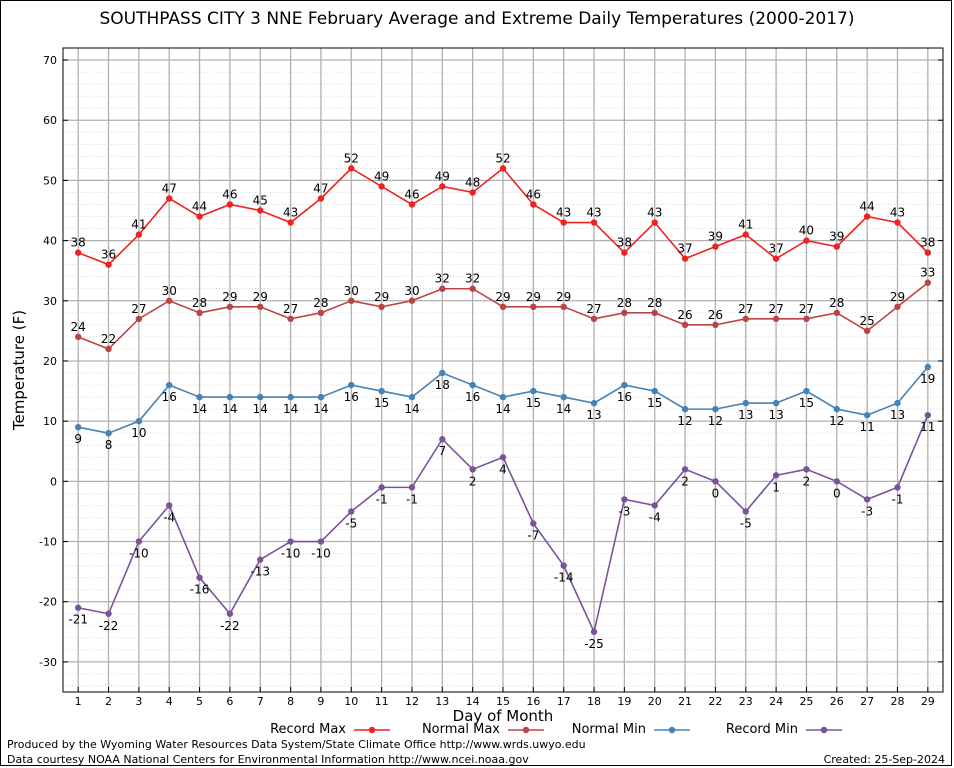 The height and width of the screenshot is (768, 954). Describe the element at coordinates (867, 701) in the screenshot. I see `x-tick-label: 27` at that location.